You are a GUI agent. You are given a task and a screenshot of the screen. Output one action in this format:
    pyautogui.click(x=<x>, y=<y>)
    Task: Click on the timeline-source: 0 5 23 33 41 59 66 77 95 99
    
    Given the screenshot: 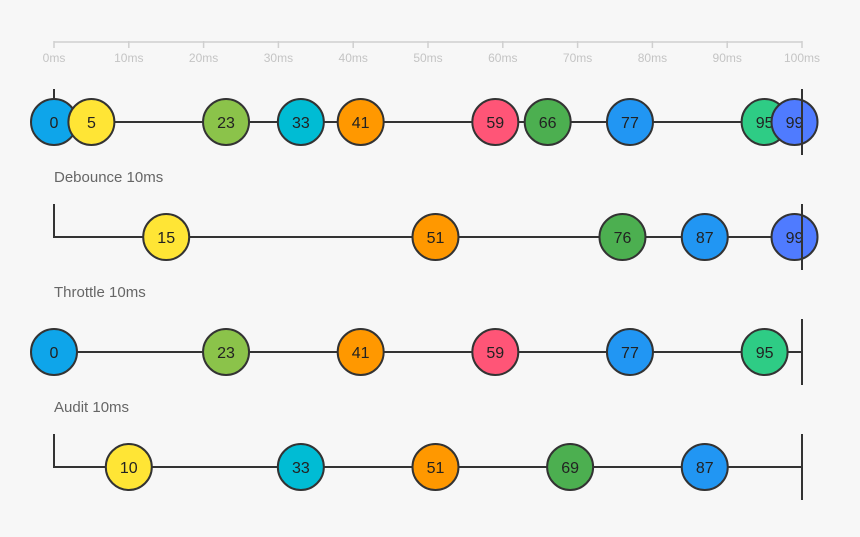 What is the action you would take?
    pyautogui.click(x=424, y=122)
    